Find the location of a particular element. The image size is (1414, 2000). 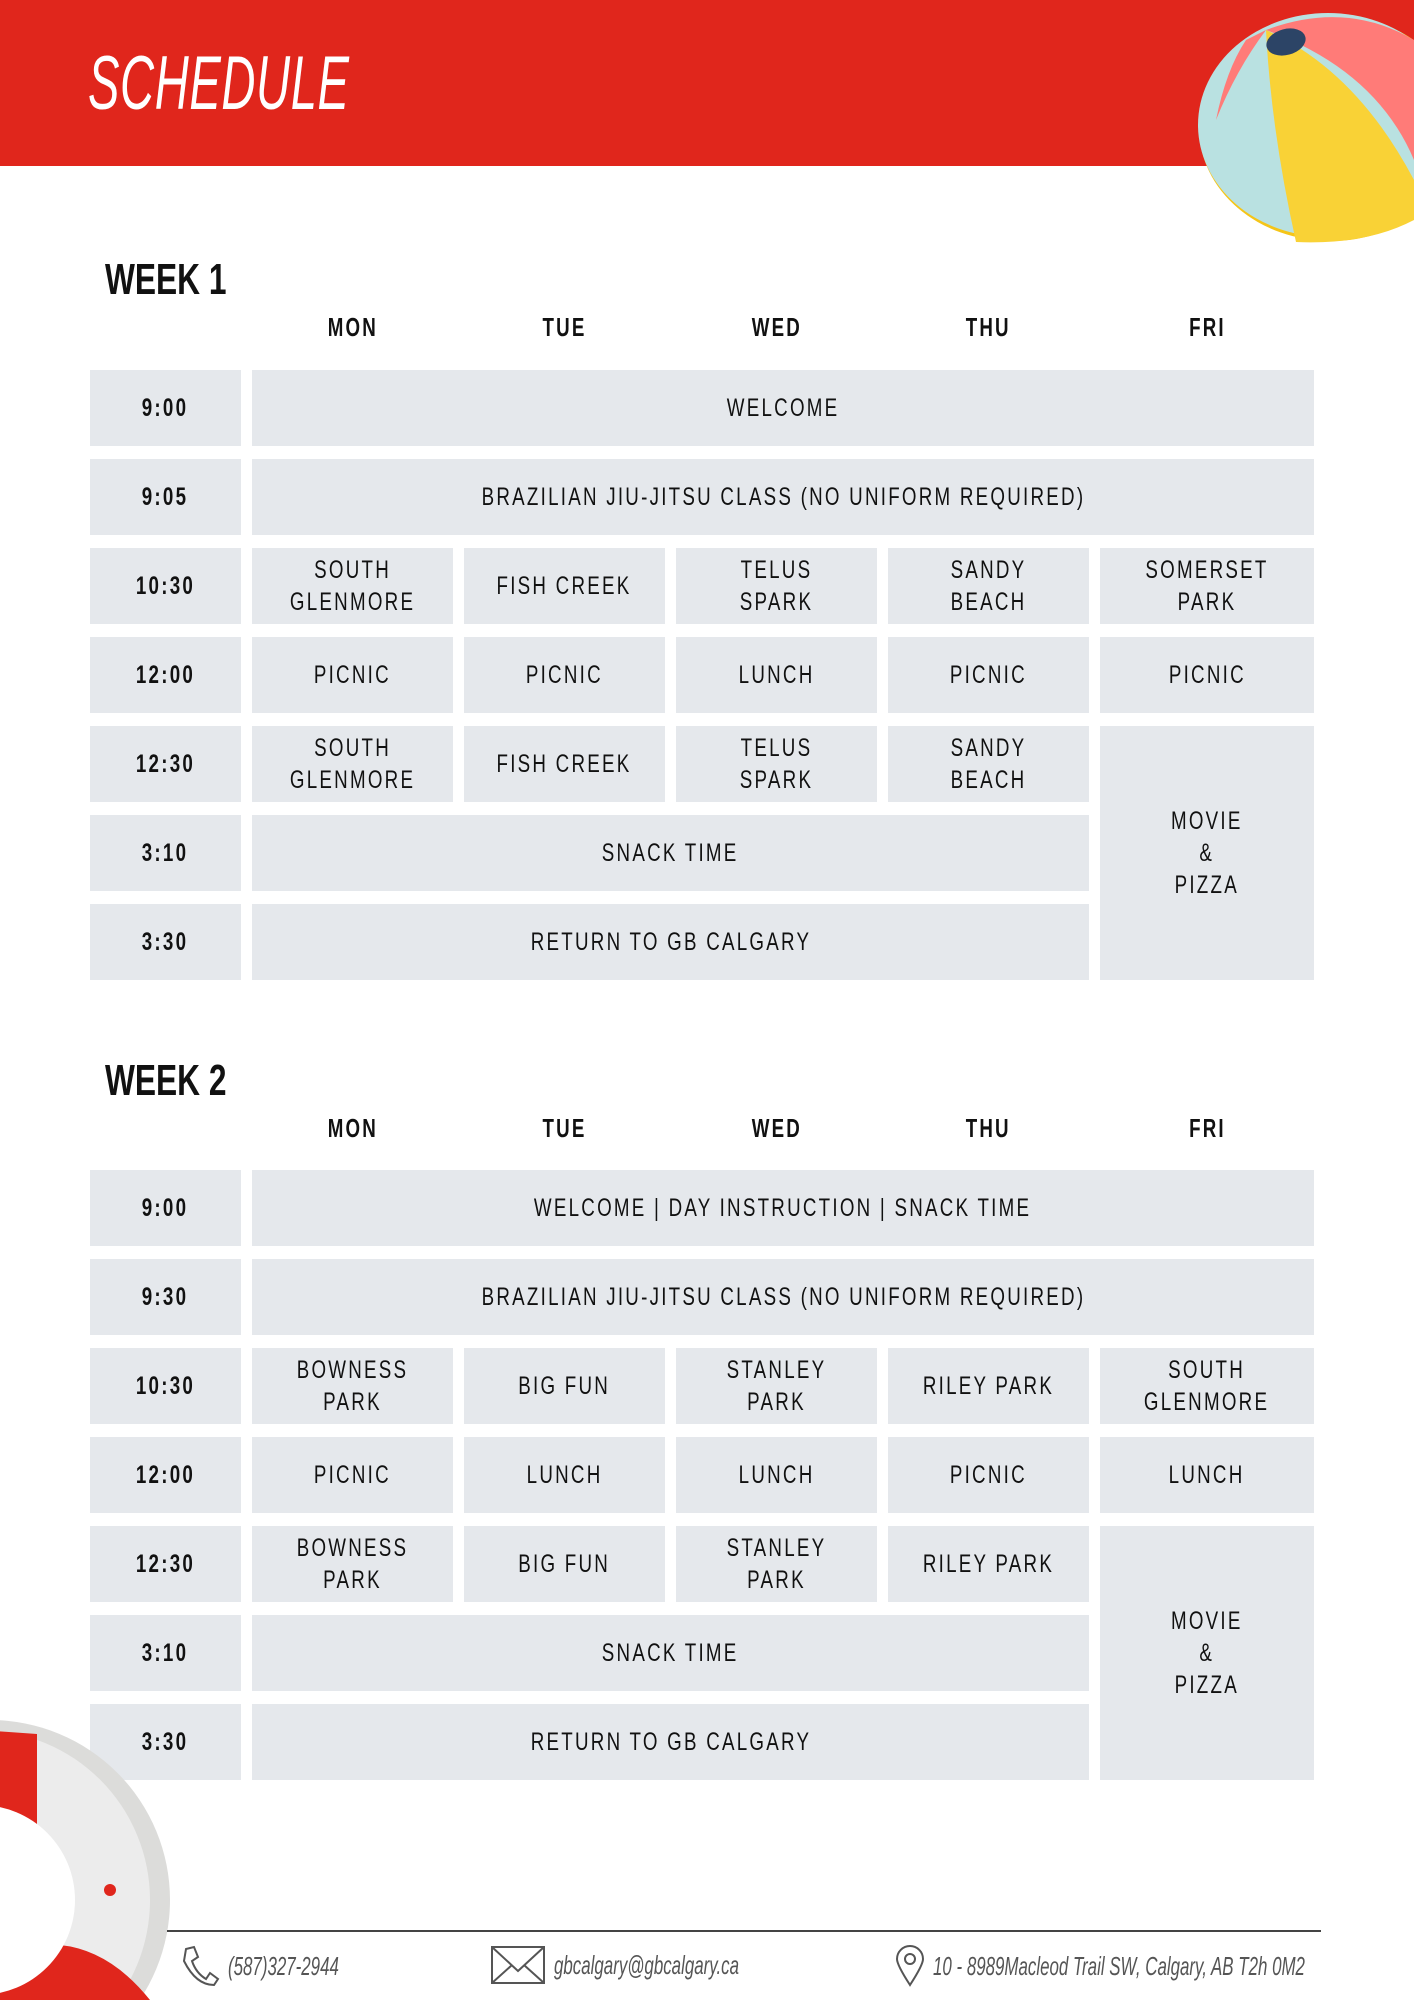

activity-cell: WELCOME is located at coordinates (783, 408).